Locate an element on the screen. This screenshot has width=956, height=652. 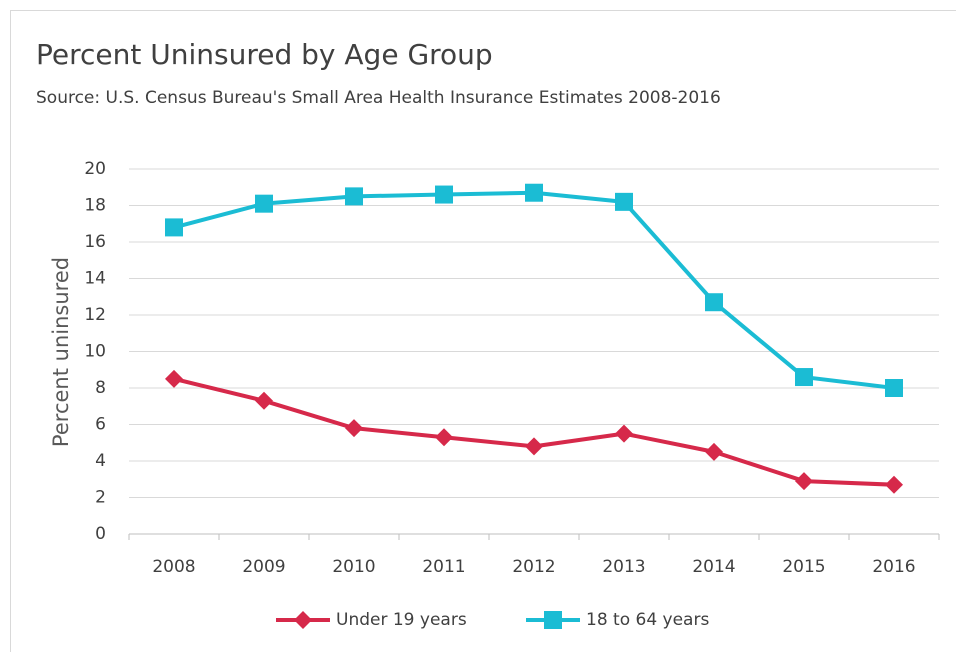
y-tick-label: 6 is located at coordinates (100, 425).